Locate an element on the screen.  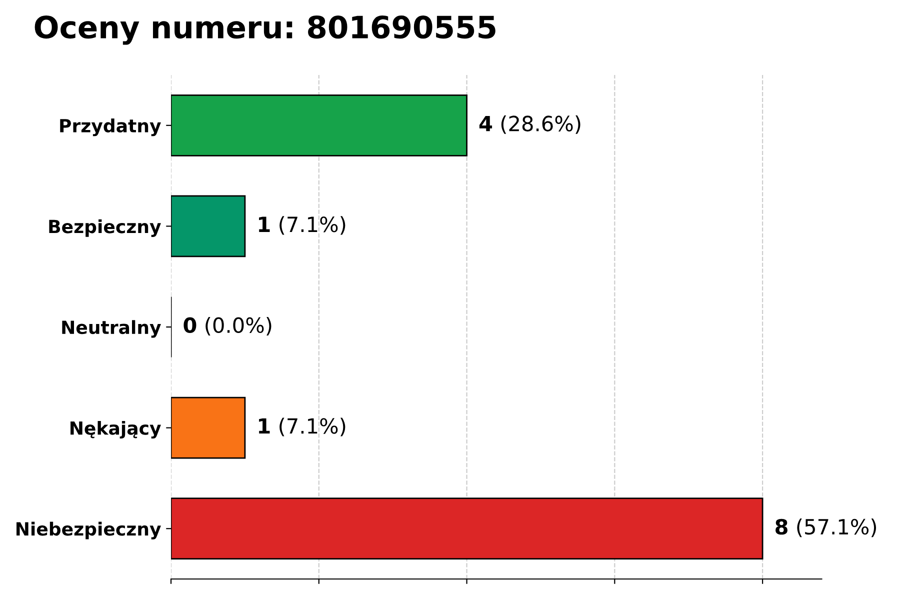
data-label: 0 (0.0%) is located at coordinates (228, 326).